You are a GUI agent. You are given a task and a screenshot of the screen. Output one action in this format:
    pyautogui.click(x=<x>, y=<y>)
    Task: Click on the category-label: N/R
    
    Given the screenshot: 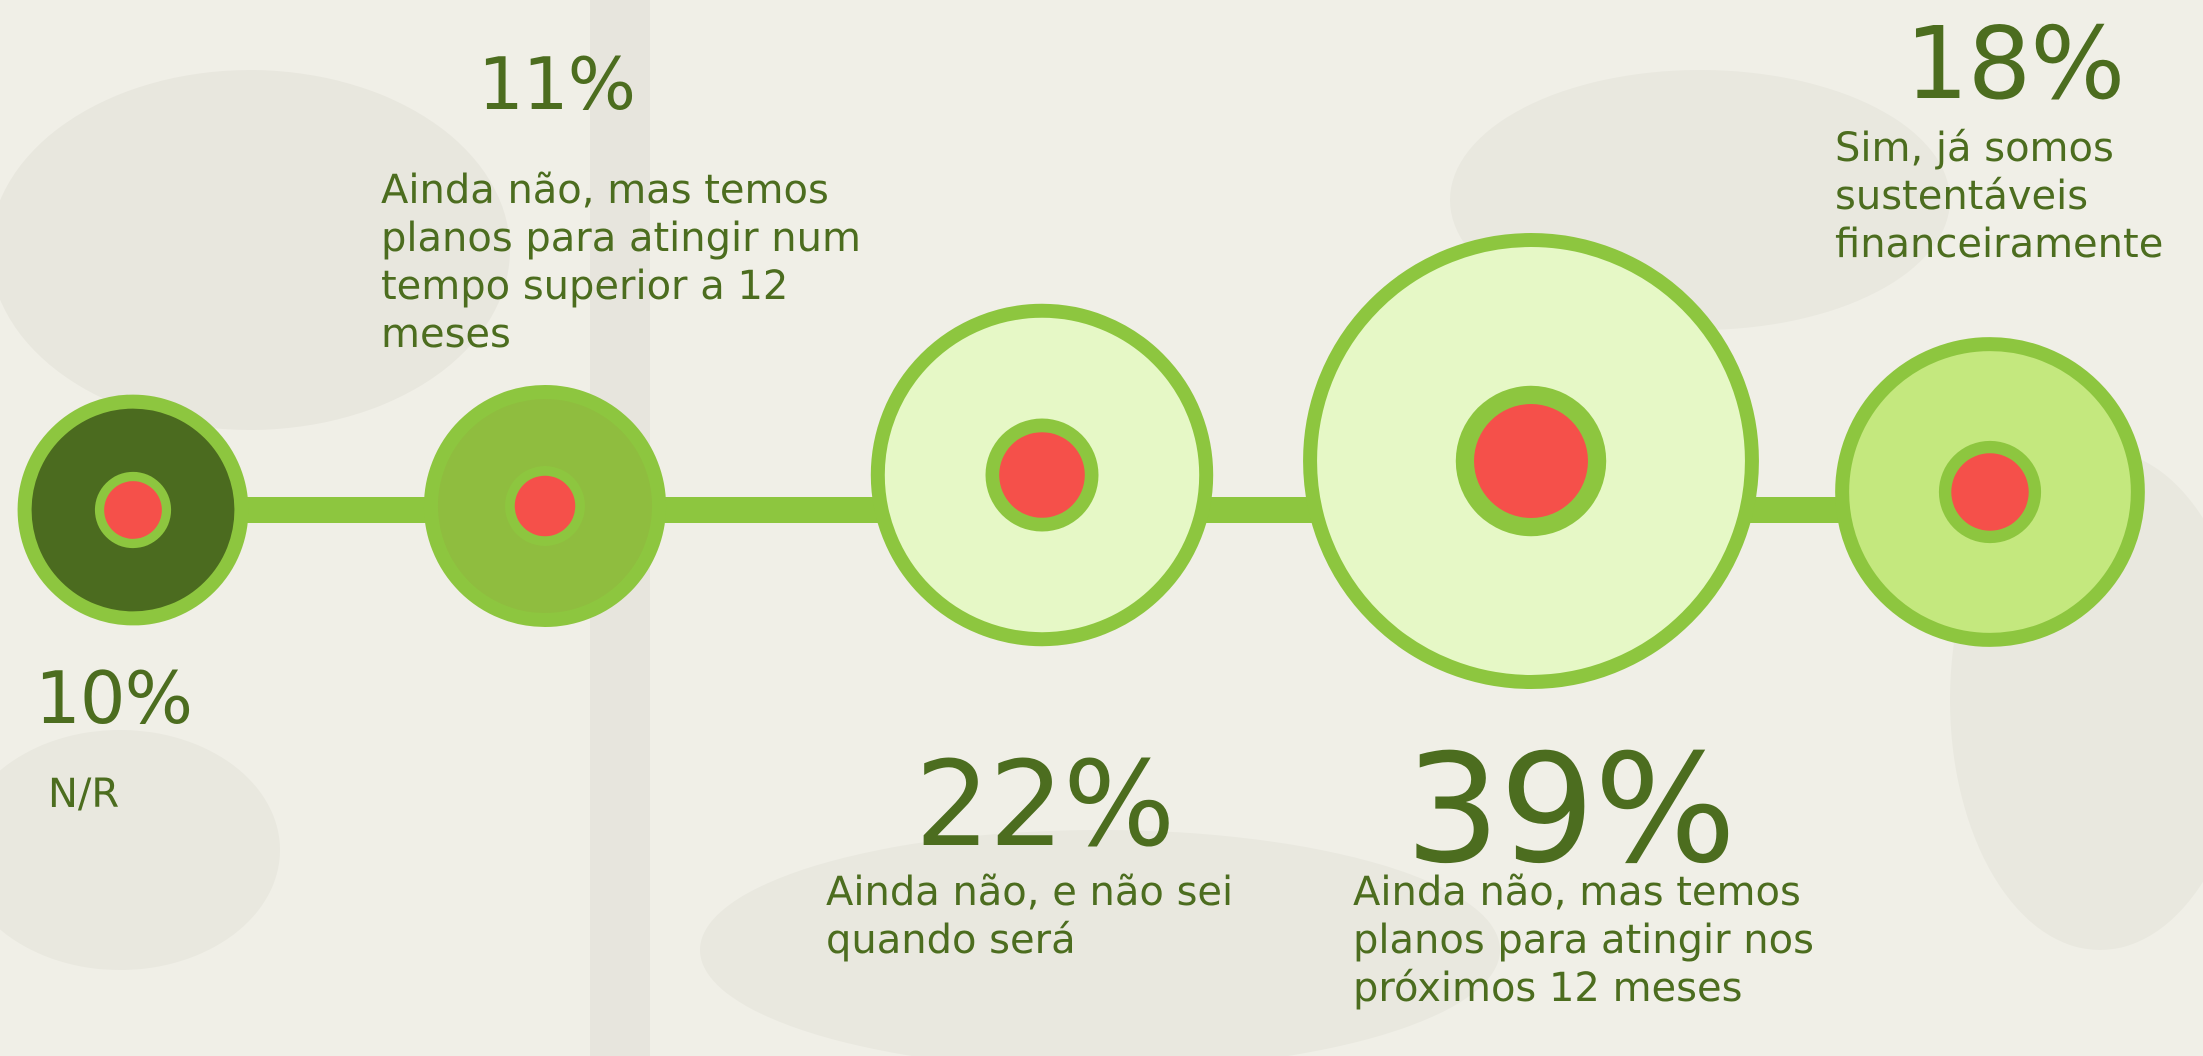 What is the action you would take?
    pyautogui.click(x=84, y=794)
    